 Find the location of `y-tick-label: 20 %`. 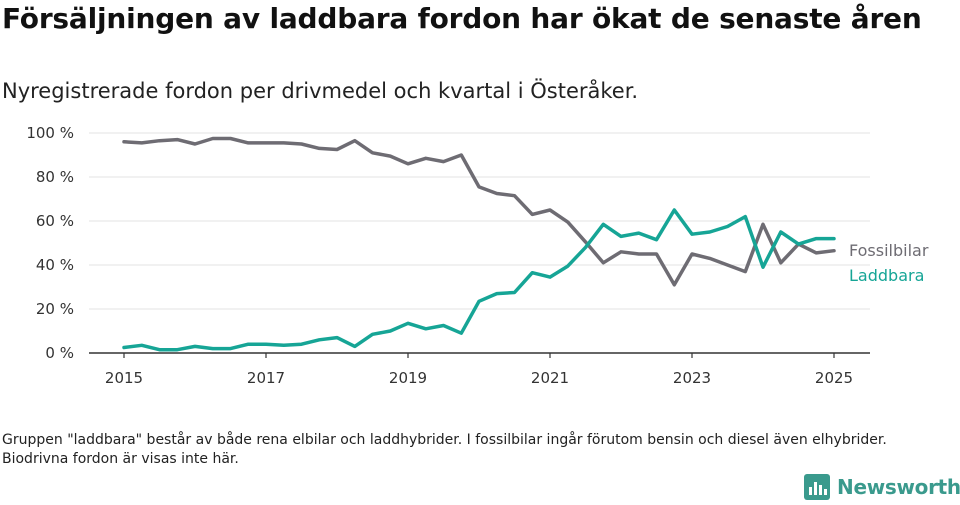

y-tick-label: 20 % is located at coordinates (55, 309).